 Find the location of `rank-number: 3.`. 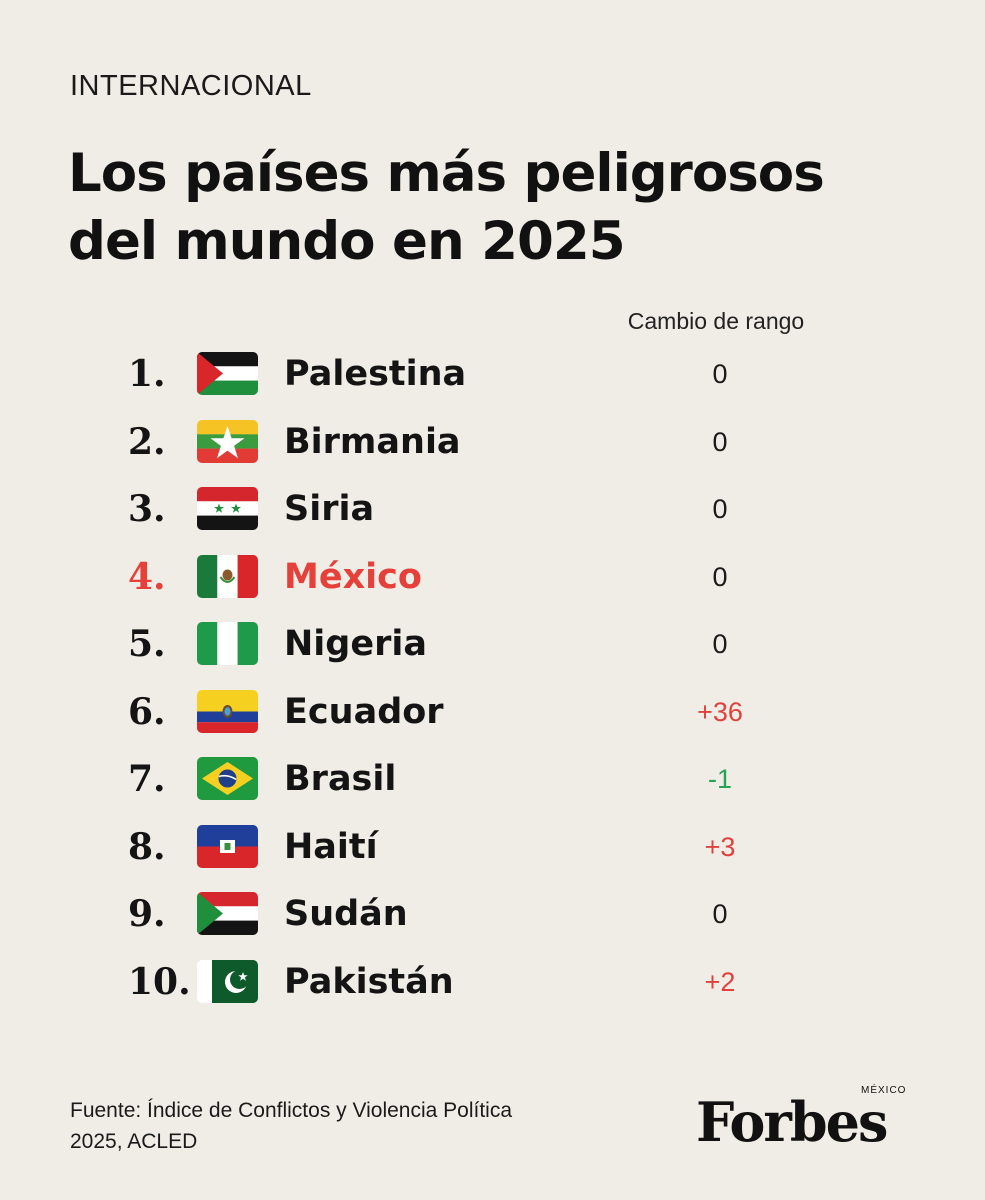

rank-number: 3. is located at coordinates (147, 509).